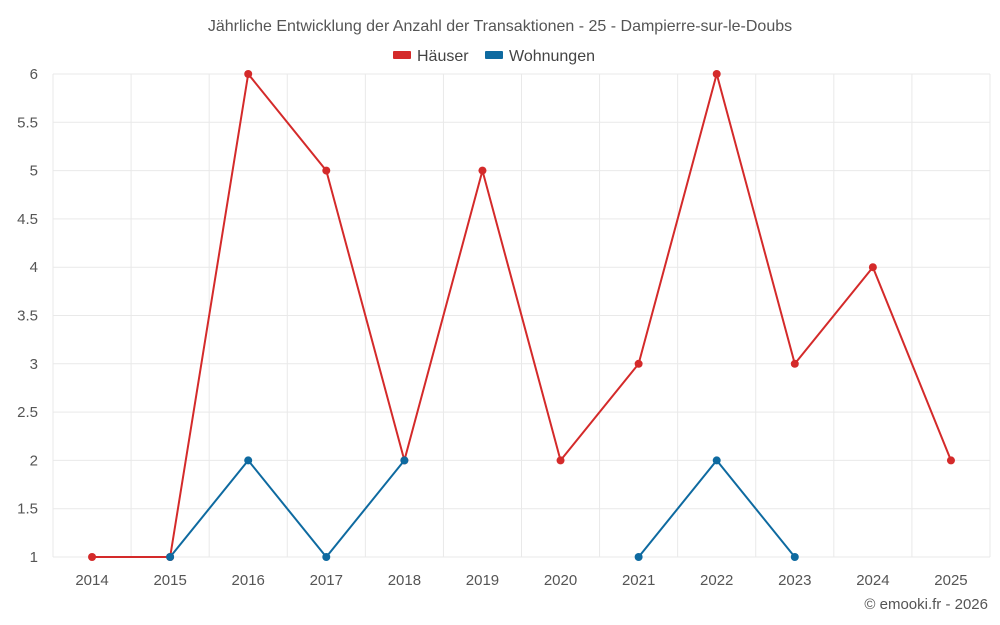 The width and height of the screenshot is (1000, 625). I want to click on y-tick-label: 3, so click(34, 364).